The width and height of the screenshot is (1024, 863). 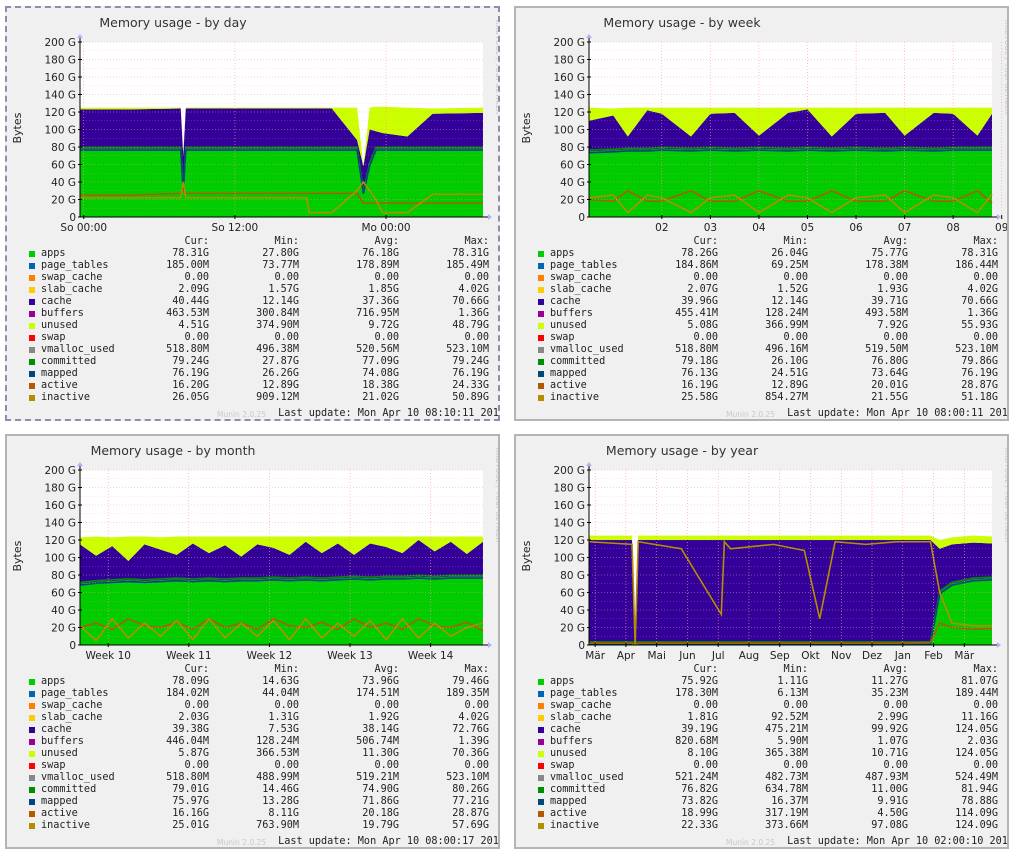 I want to click on line-committed, so click(x=790, y=148).